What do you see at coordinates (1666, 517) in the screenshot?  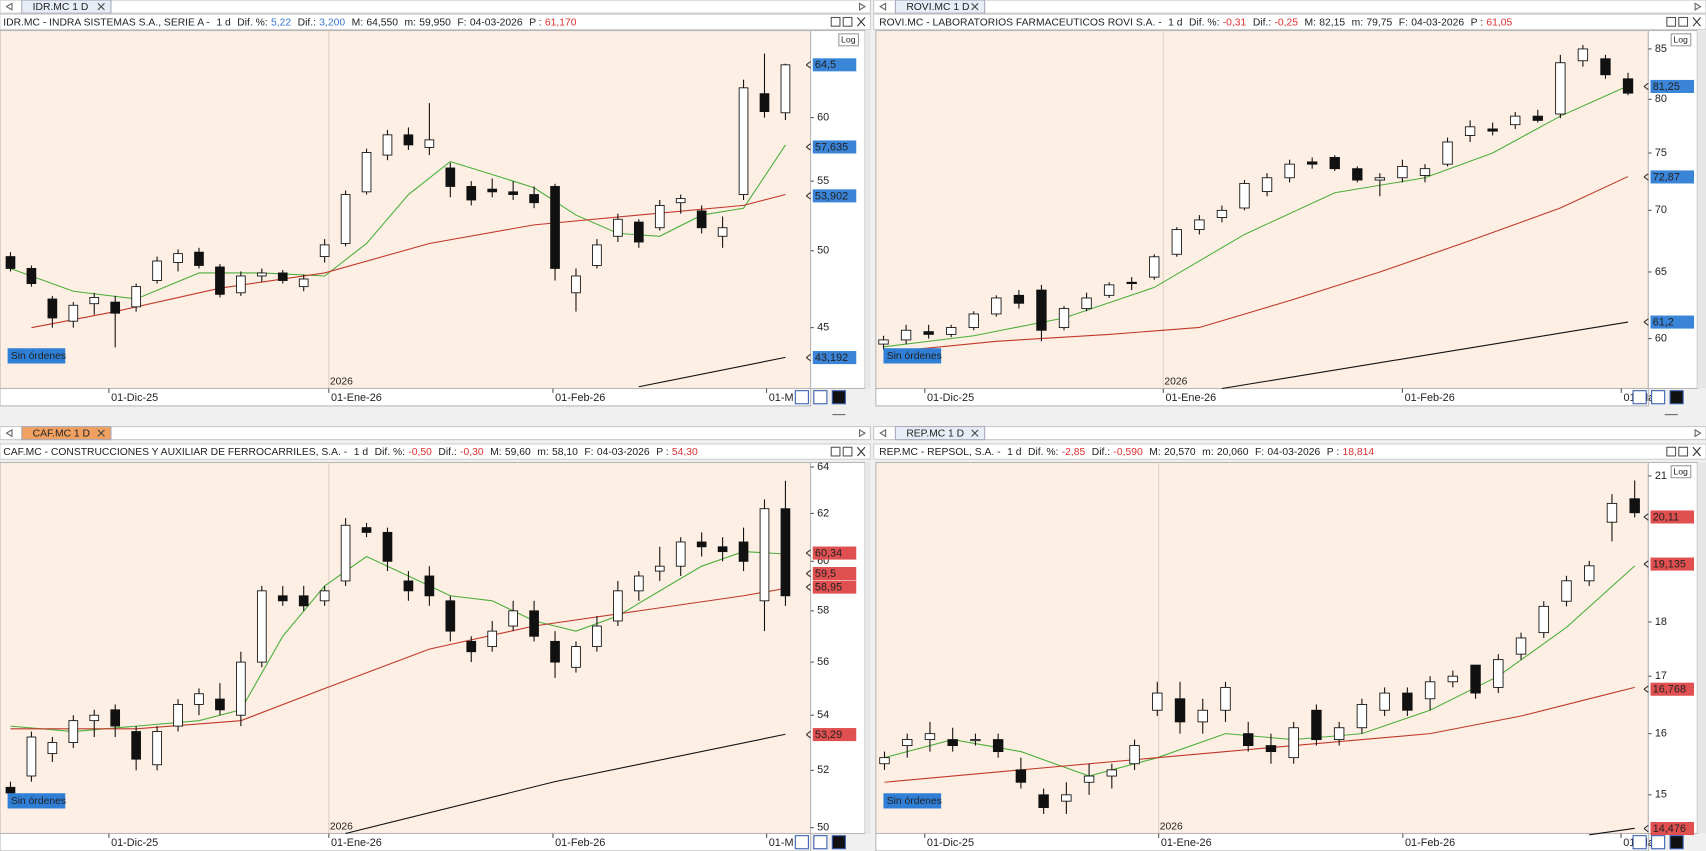 I see `price-label: 20,11` at bounding box center [1666, 517].